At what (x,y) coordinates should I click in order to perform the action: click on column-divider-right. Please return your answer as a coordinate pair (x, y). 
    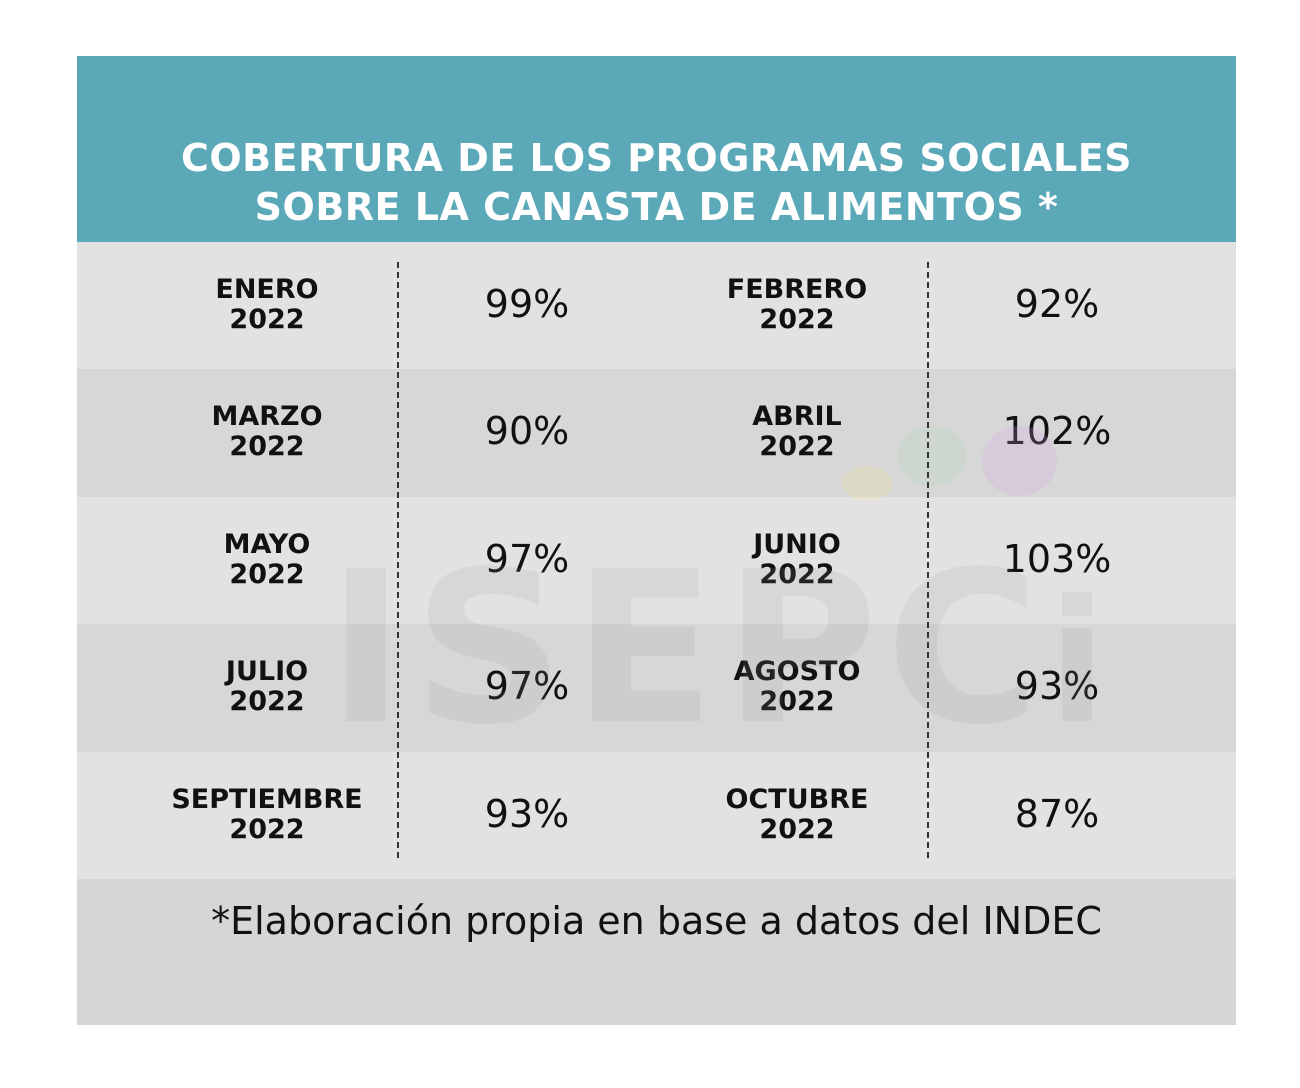
    Looking at the image, I should click on (928, 560).